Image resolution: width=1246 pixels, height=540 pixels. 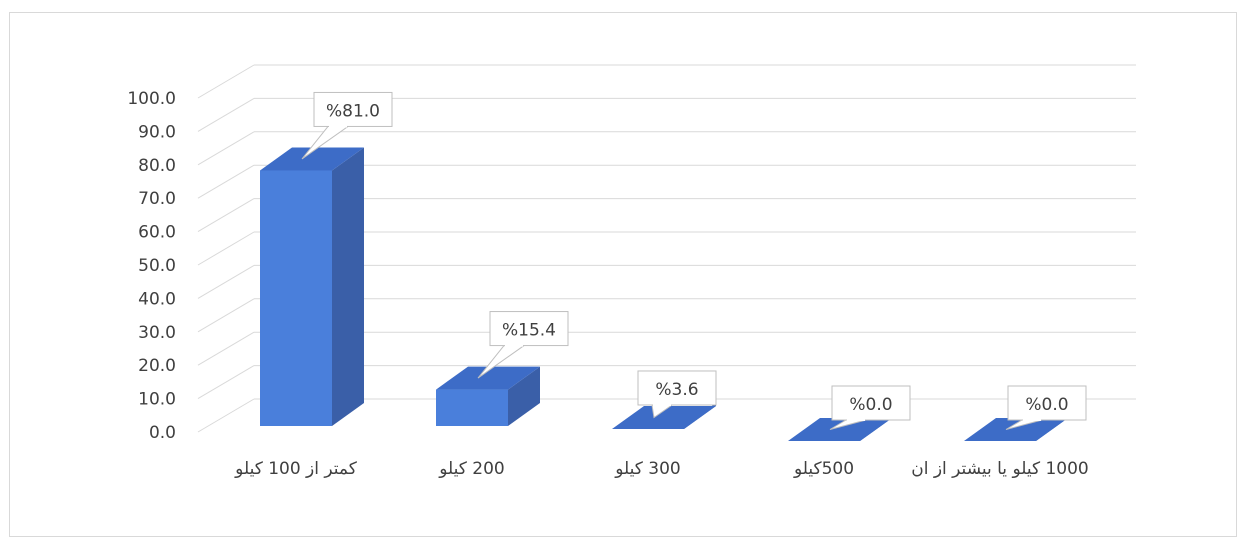 What do you see at coordinates (151, 99) in the screenshot?
I see `y-tick-label: 100.0` at bounding box center [151, 99].